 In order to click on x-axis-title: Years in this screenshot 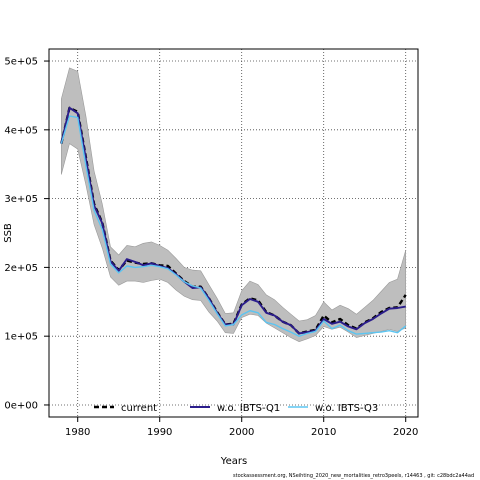, I will do `click(233, 461)`.